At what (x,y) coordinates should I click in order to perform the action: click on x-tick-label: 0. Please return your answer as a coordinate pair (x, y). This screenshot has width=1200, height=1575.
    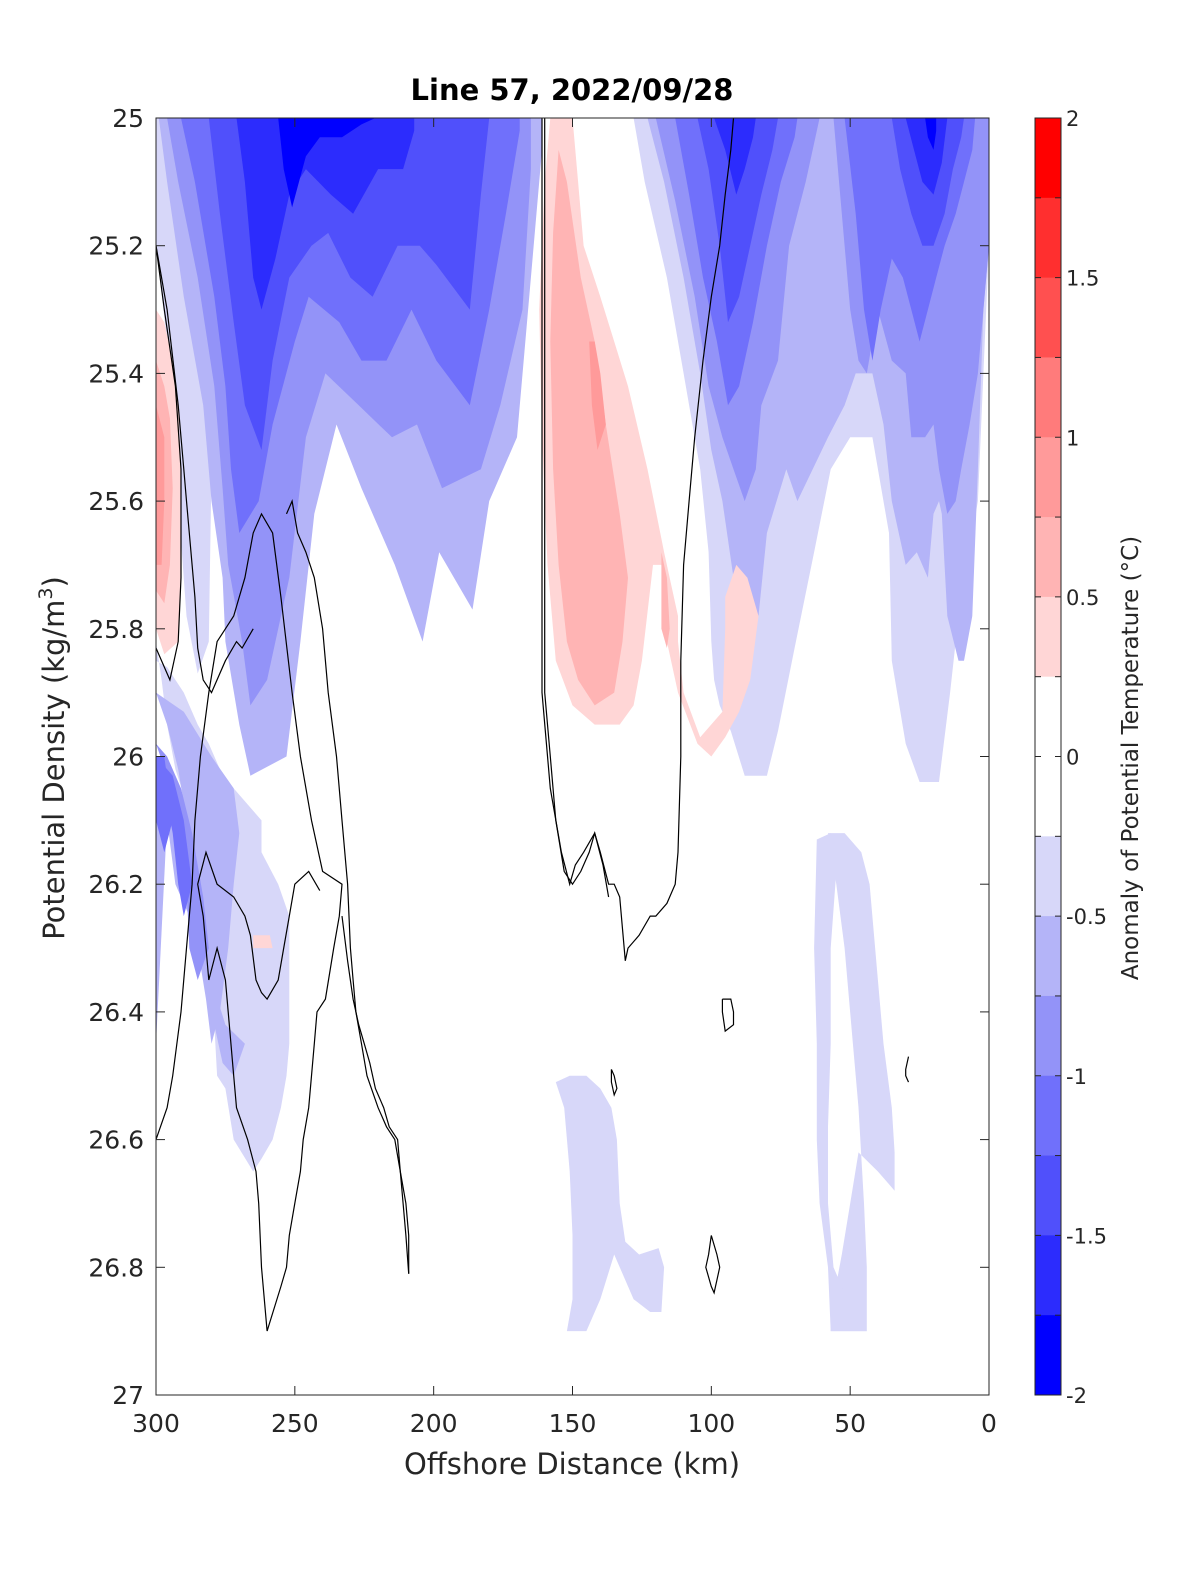
    Looking at the image, I should click on (989, 1423).